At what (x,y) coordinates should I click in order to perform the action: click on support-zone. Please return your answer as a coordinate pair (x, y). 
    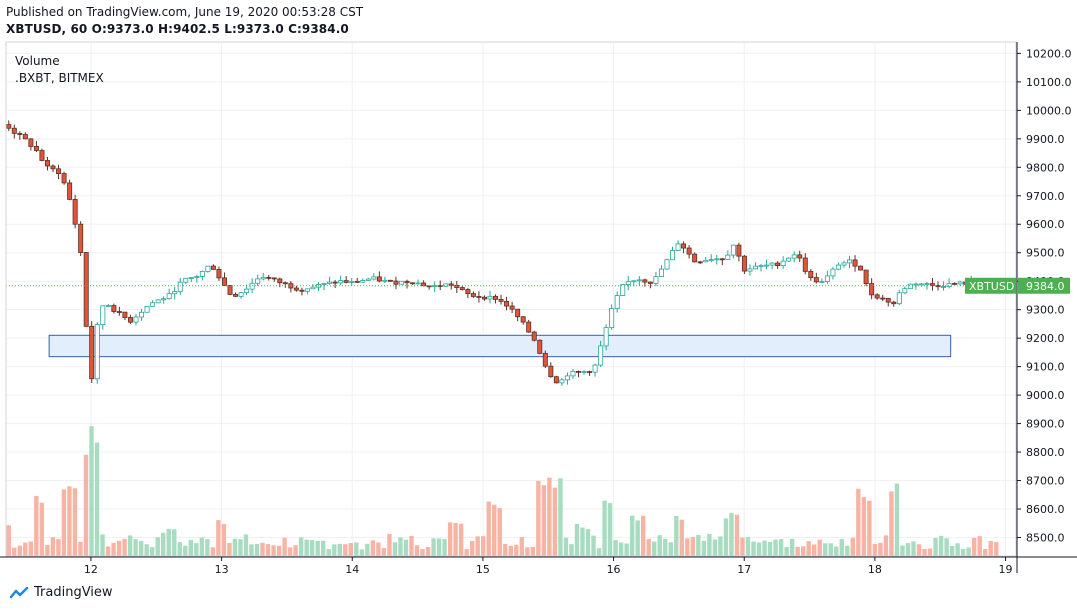
    Looking at the image, I should click on (500, 346).